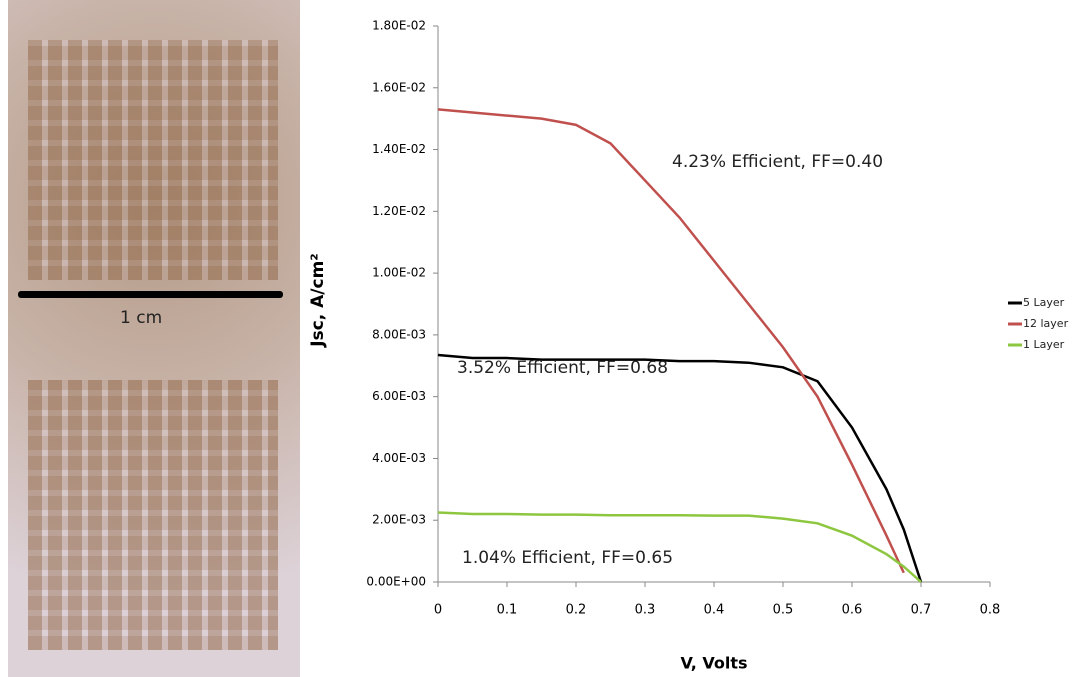 This screenshot has height=677, width=1080. Describe the element at coordinates (399, 211) in the screenshot. I see `y-tick-label: 1.20E-02` at that location.